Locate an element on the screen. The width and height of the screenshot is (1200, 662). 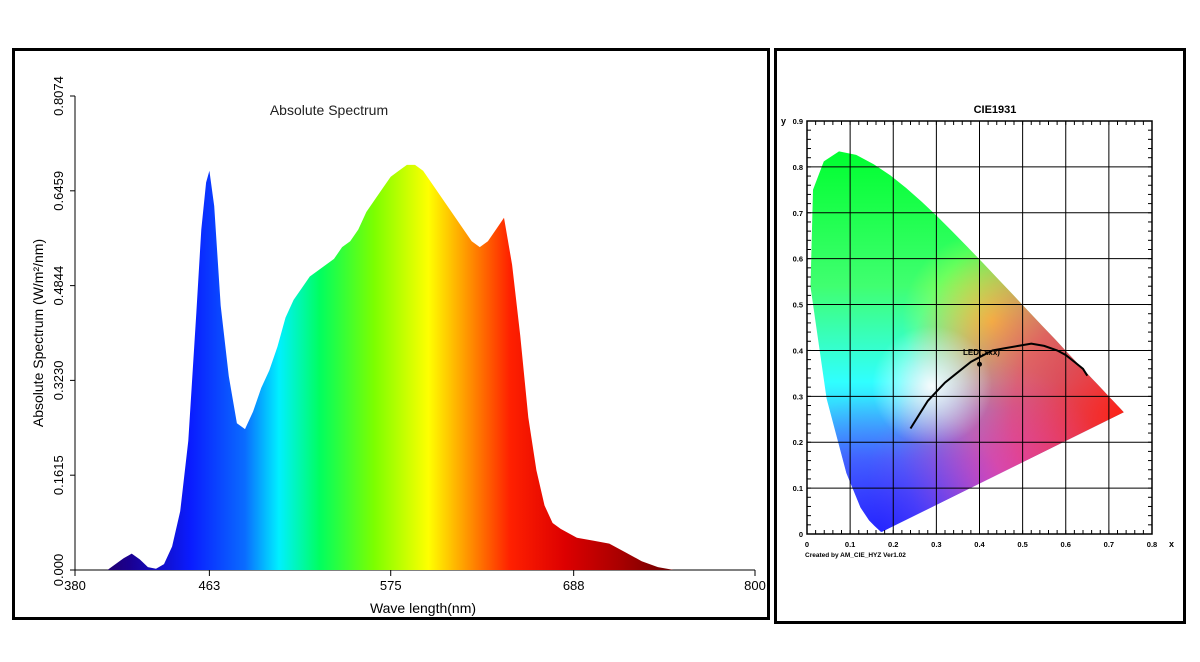
cie-y-tick-label: 0.1 is located at coordinates (798, 488).